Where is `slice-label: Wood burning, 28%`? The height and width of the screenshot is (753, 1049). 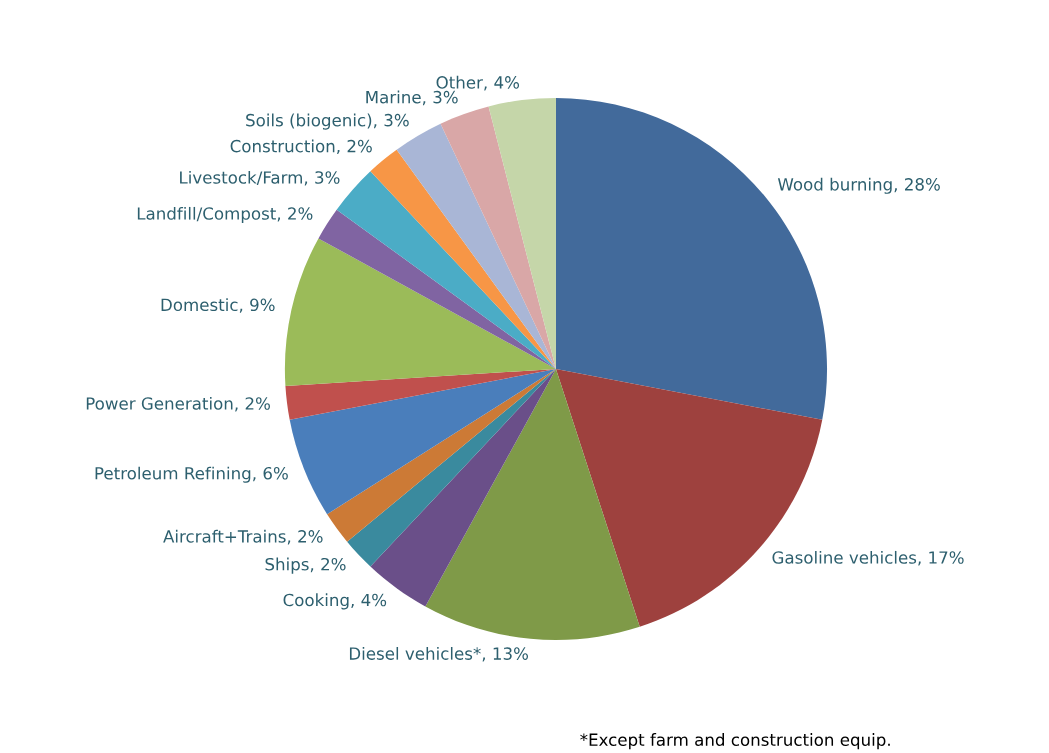 slice-label: Wood burning, 28% is located at coordinates (858, 185).